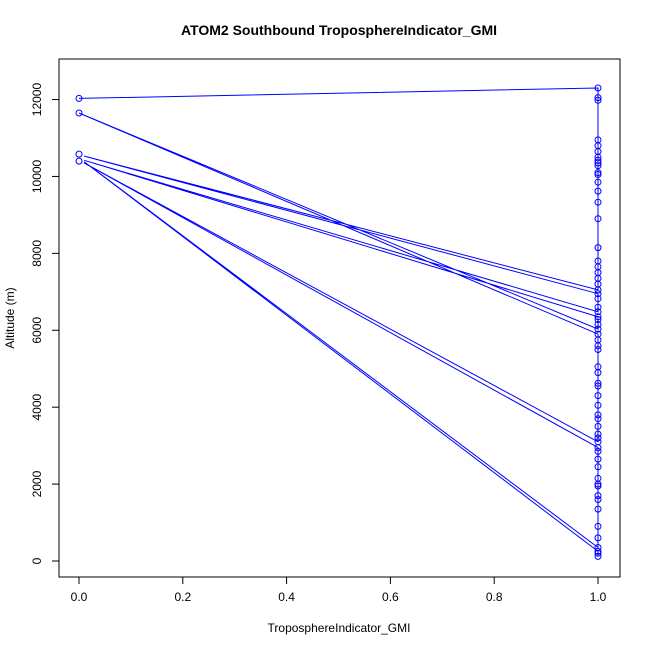 The width and height of the screenshot is (650, 650). Describe the element at coordinates (37, 176) in the screenshot. I see `y-tick-label: 10000` at that location.